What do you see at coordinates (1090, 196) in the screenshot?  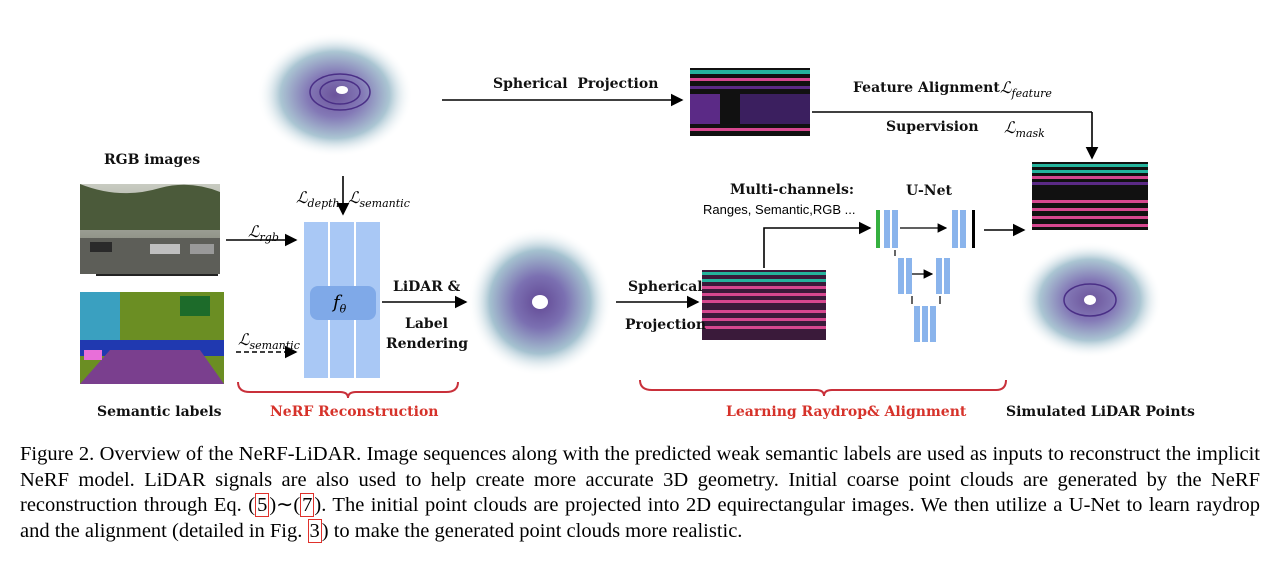 I see `output-range-image` at bounding box center [1090, 196].